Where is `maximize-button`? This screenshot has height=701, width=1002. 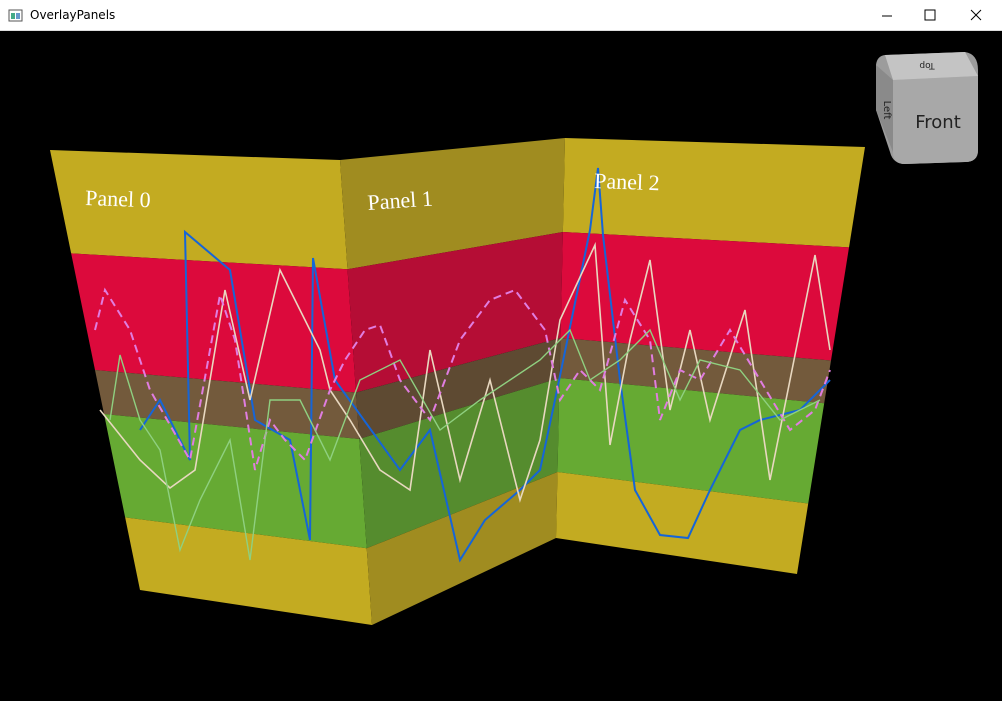 maximize-button is located at coordinates (930, 15).